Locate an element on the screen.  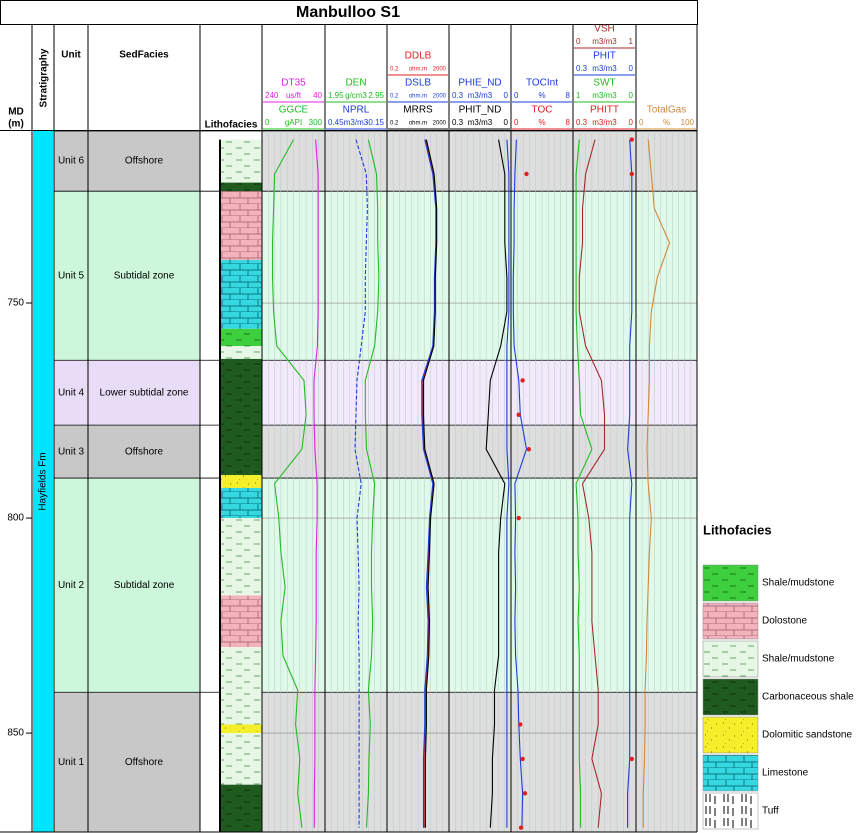
curve-name: VSH is located at coordinates (604, 29).